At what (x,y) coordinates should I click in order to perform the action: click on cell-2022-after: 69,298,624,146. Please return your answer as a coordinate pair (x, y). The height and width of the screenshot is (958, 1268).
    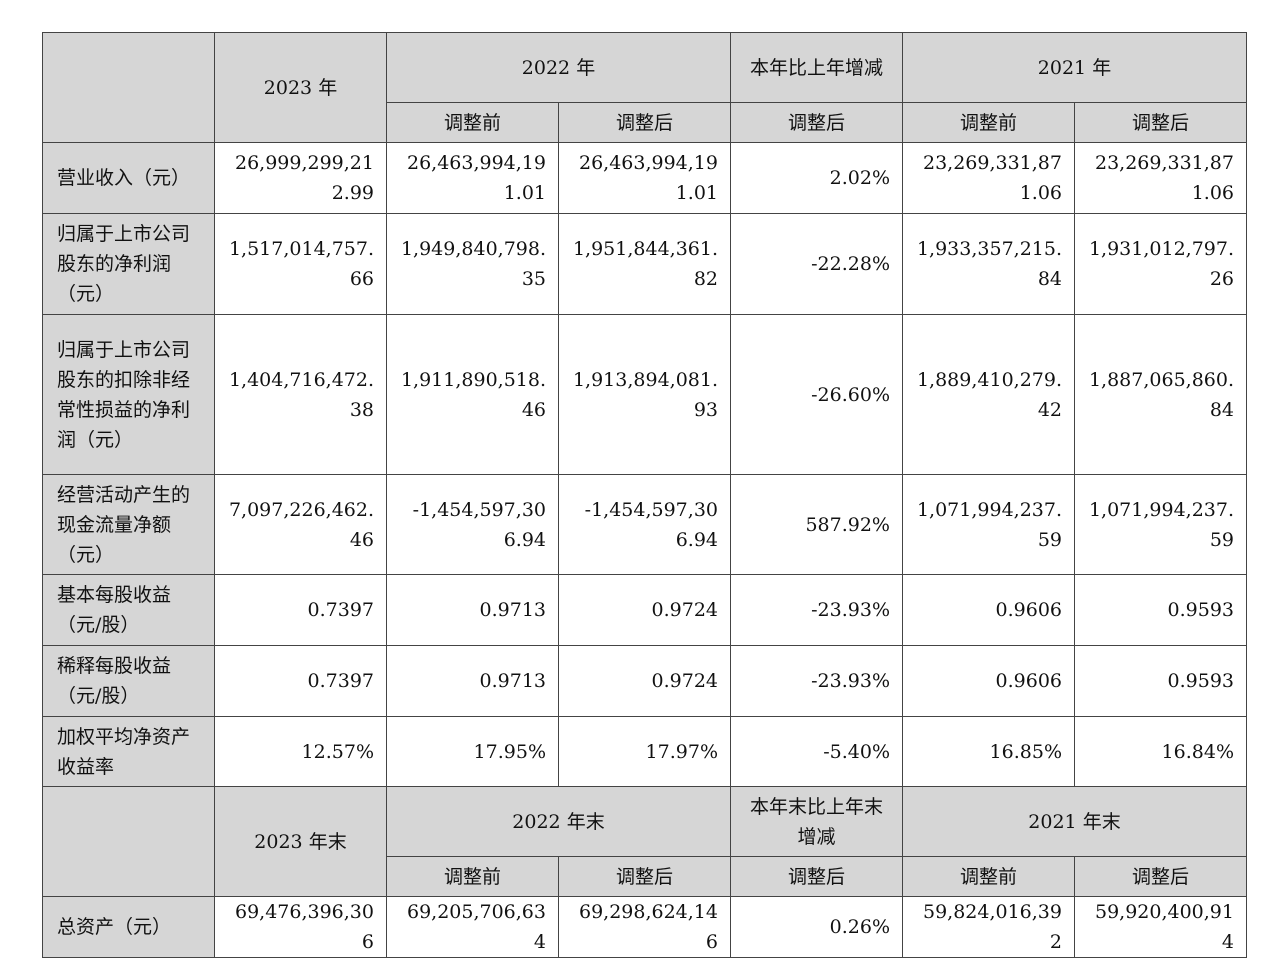
    Looking at the image, I should click on (644, 927).